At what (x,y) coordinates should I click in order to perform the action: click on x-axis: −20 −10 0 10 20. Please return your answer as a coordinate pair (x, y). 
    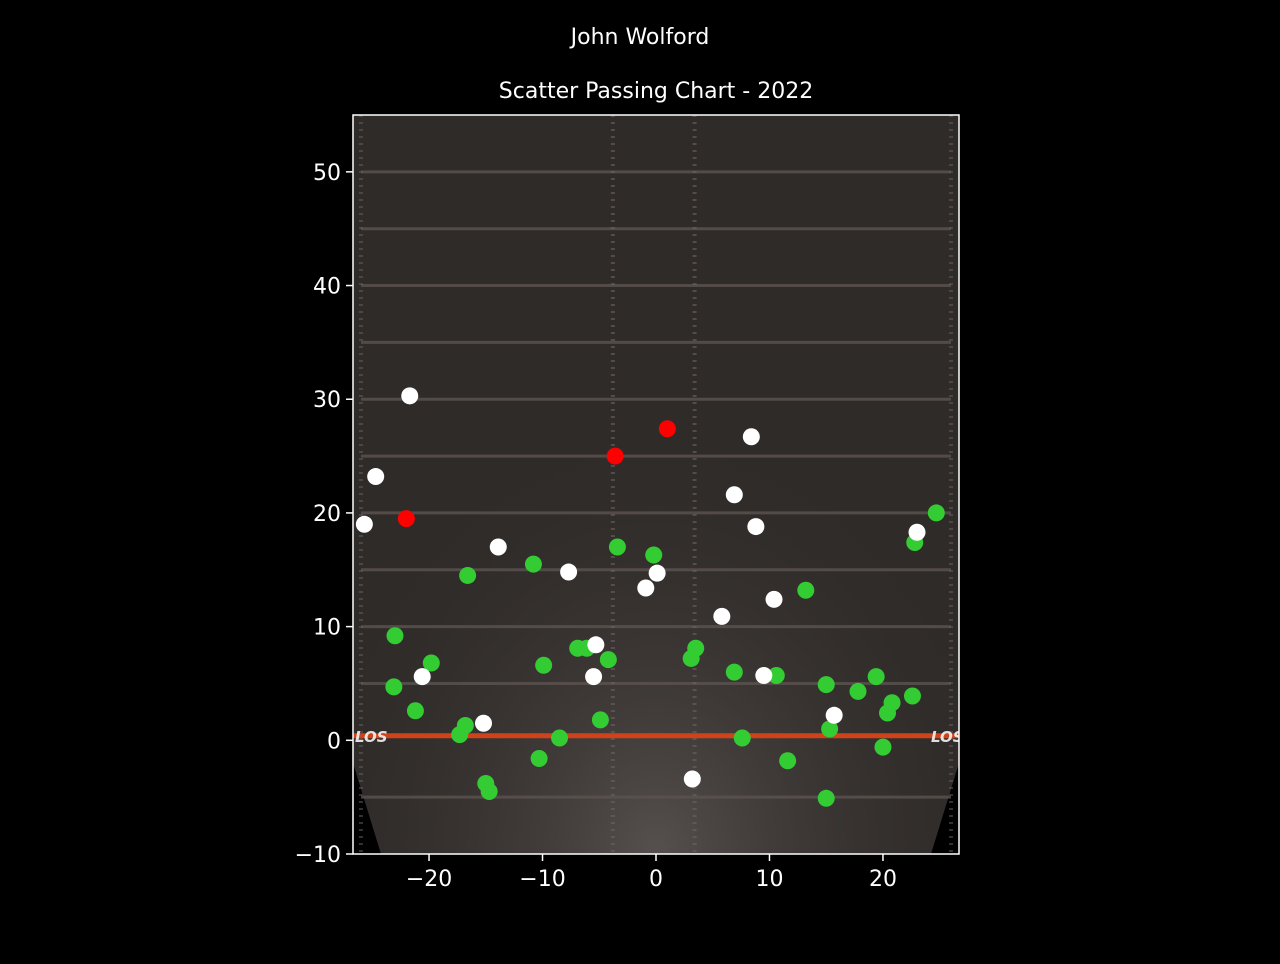
    Looking at the image, I should click on (651, 873).